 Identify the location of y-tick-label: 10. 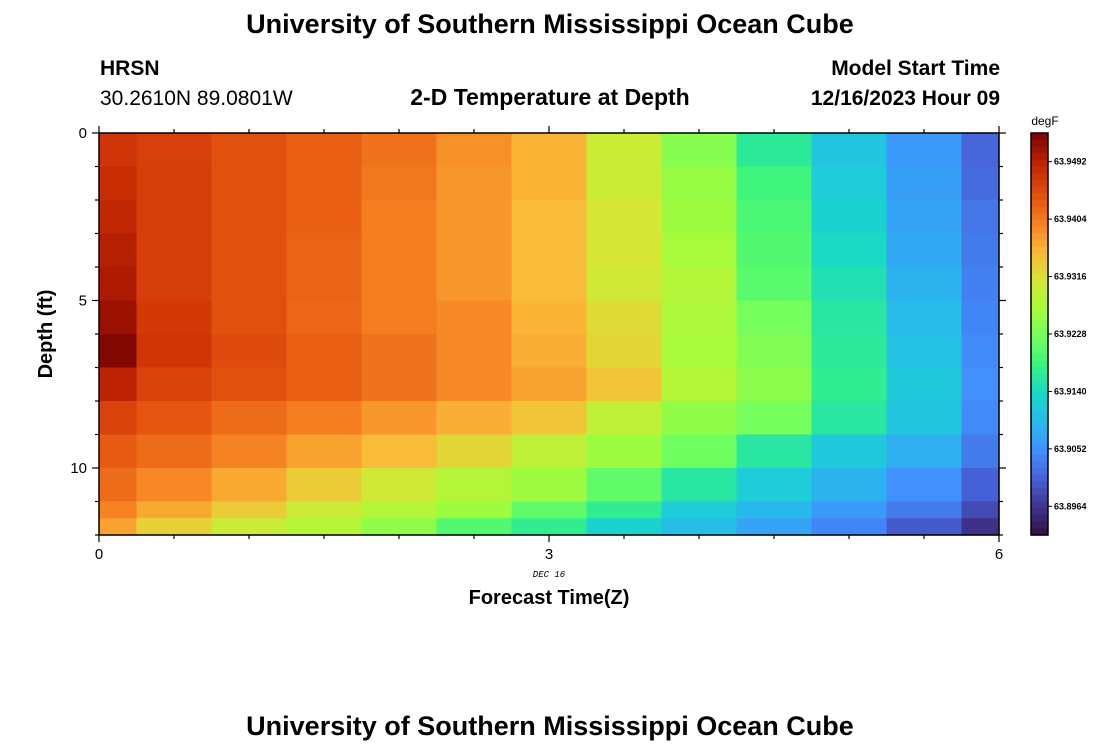
(78, 468).